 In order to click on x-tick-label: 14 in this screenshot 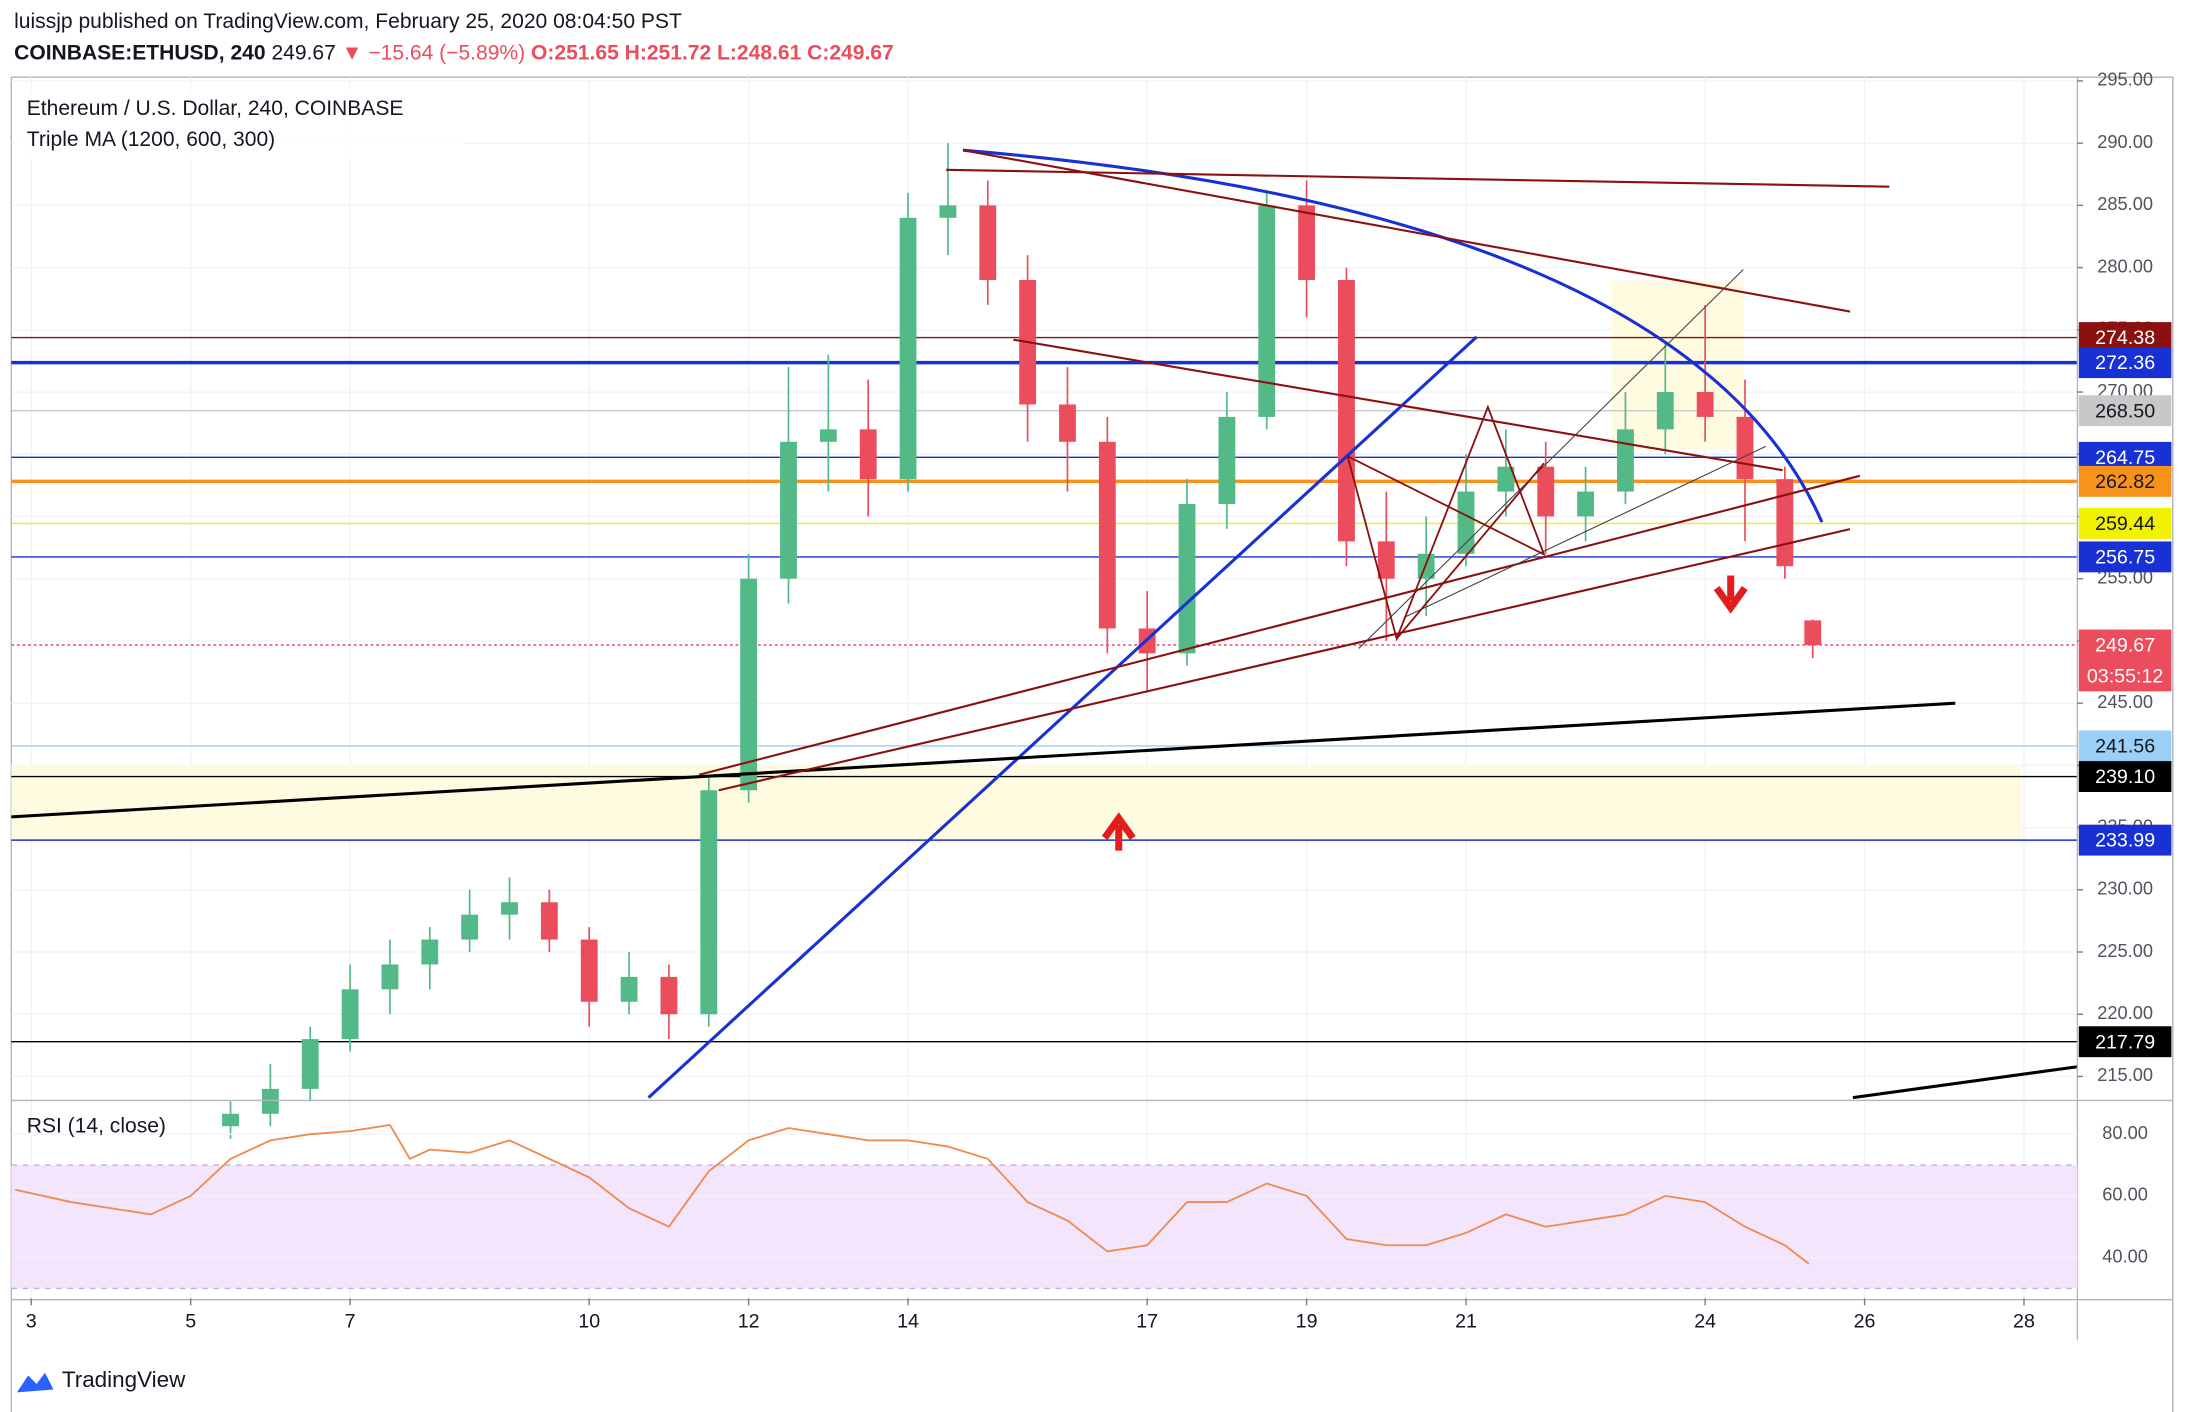, I will do `click(908, 1321)`.